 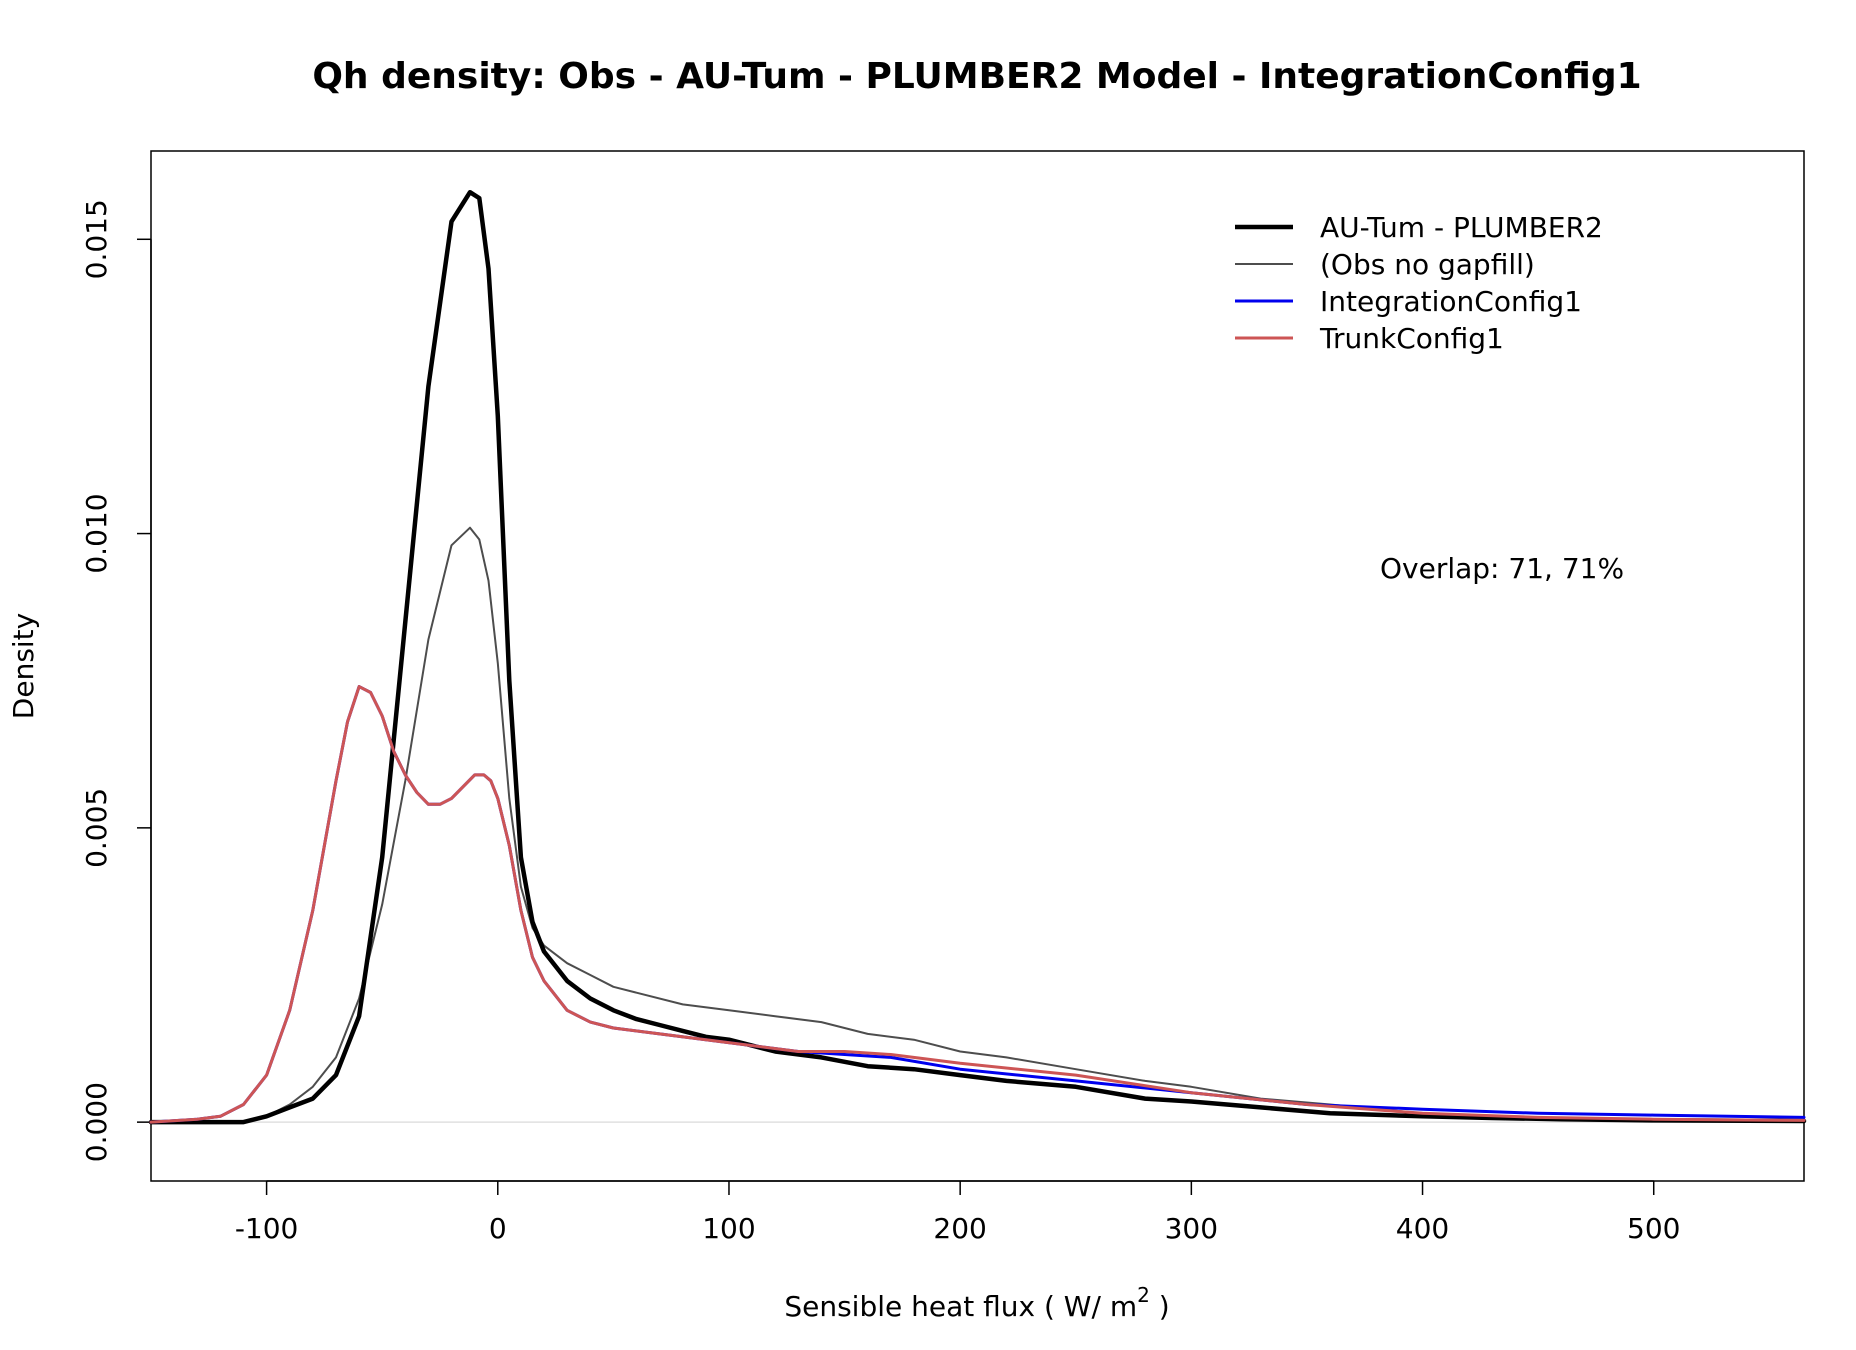 I want to click on y-tick-label: 0.010, so click(x=96, y=533).